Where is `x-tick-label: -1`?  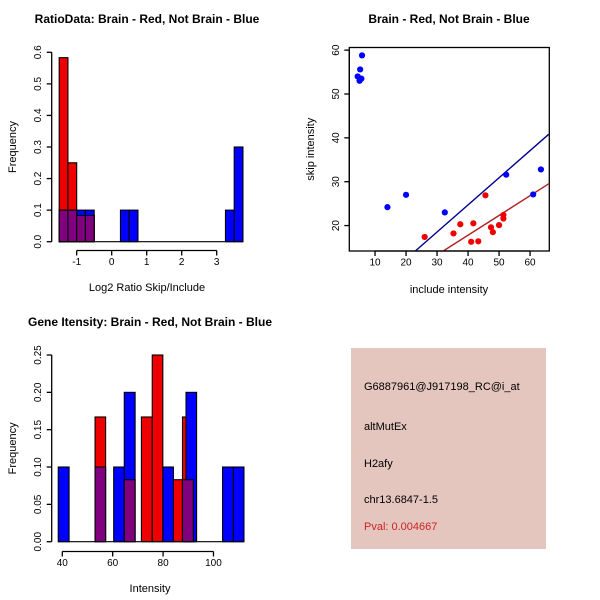 x-tick-label: -1 is located at coordinates (76, 262).